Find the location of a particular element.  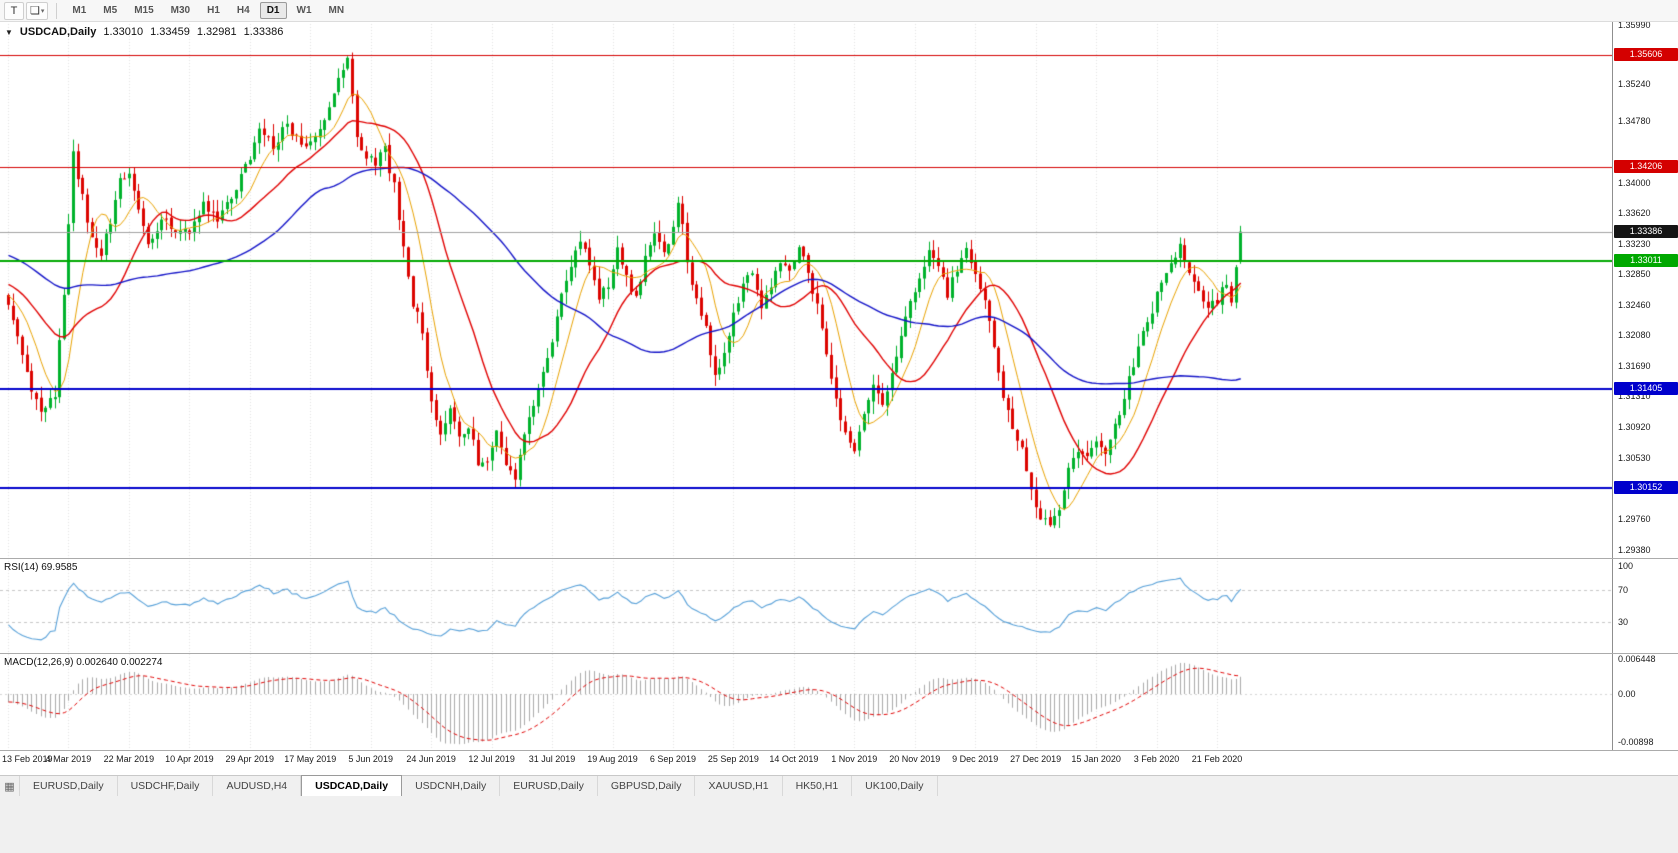

date-axis-label: 17 May 2019 is located at coordinates (310, 759).